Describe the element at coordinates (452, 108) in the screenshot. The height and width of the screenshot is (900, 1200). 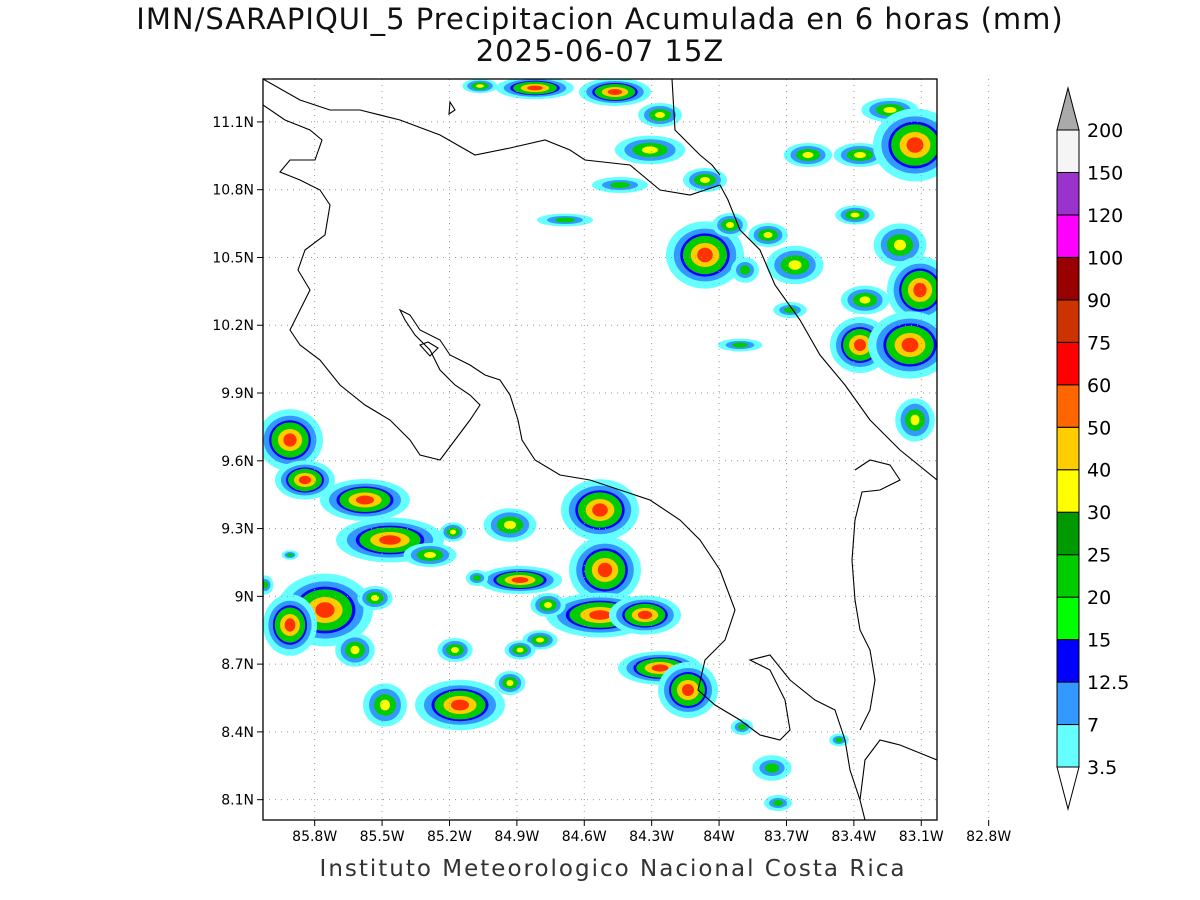
I see `caribbean-island` at that location.